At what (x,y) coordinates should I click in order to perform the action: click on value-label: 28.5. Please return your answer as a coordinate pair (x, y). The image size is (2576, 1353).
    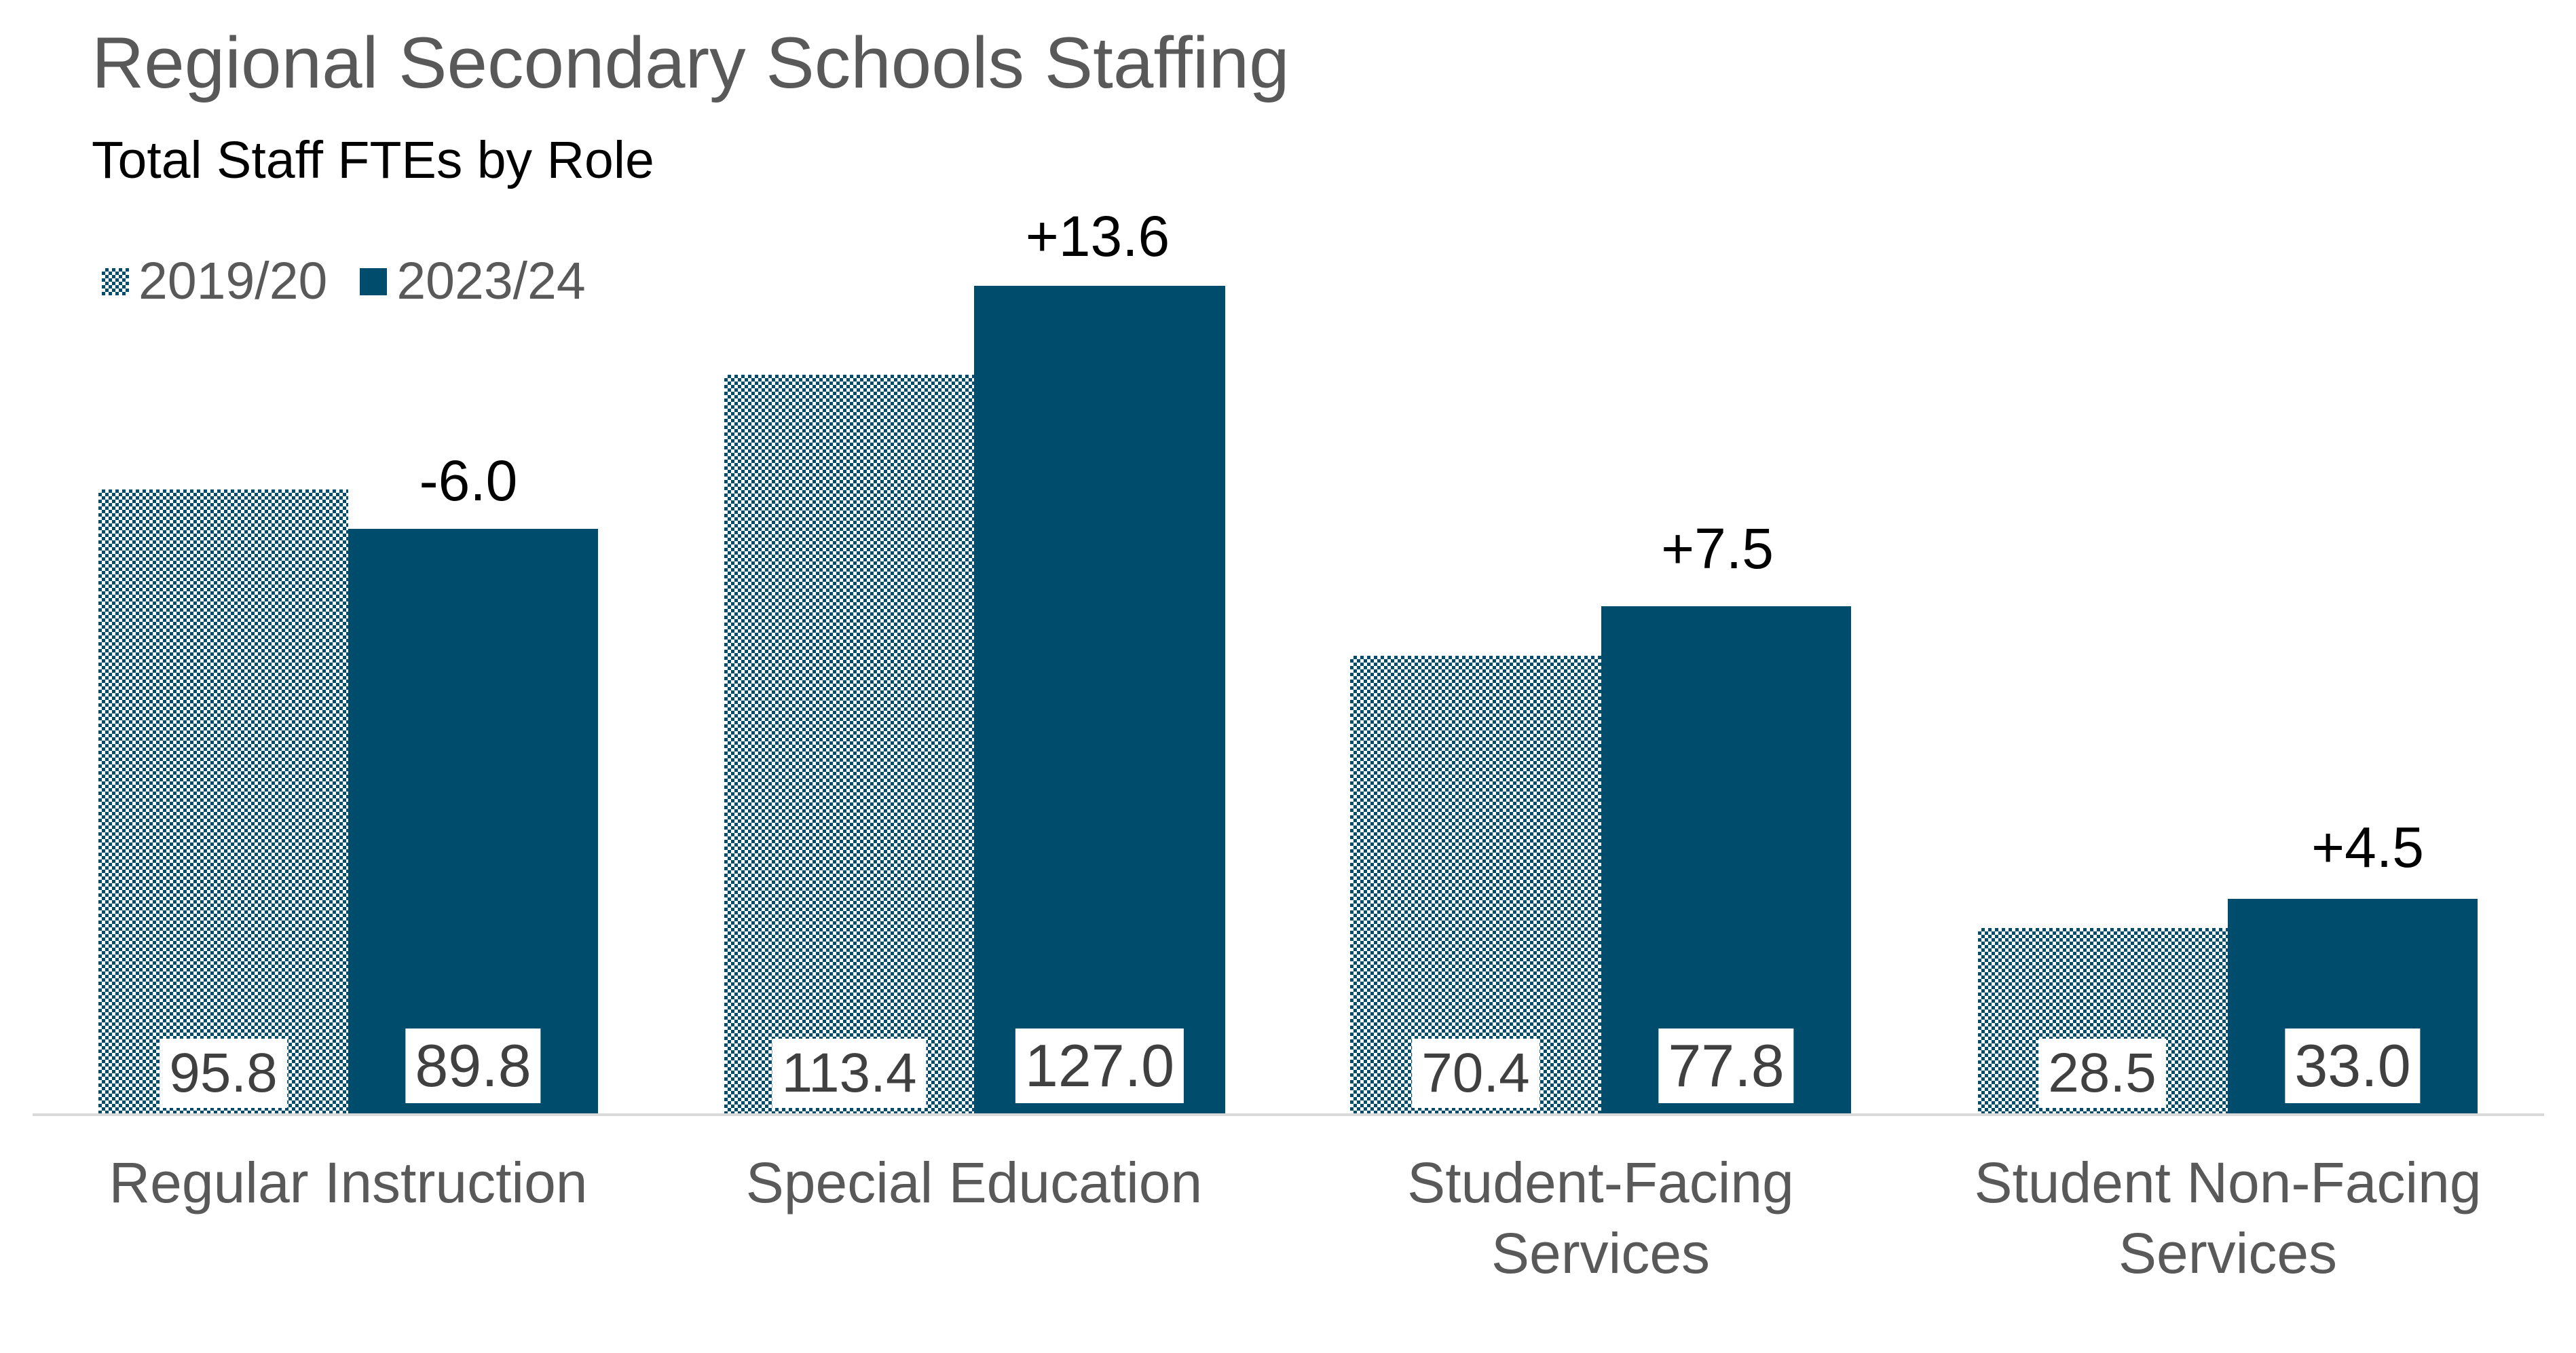
    Looking at the image, I should click on (2102, 1073).